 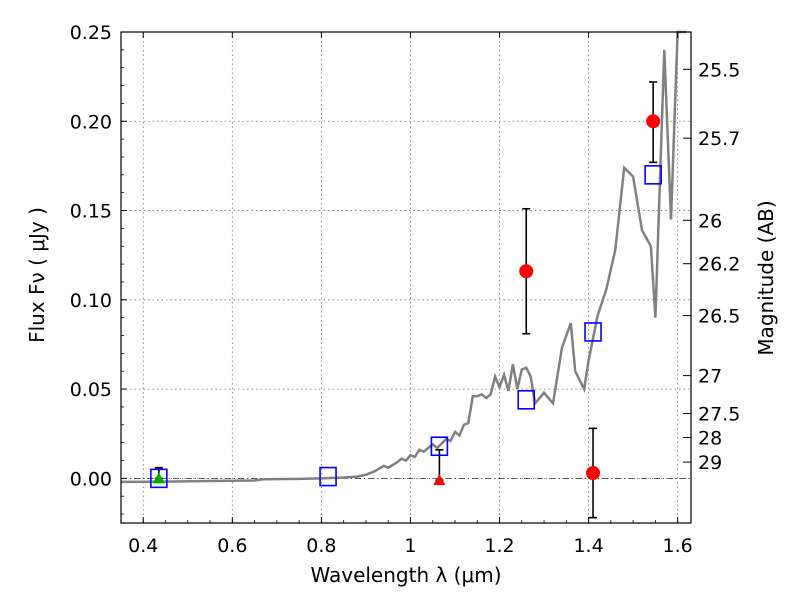 I want to click on x-tick-label: 1.2, so click(x=499, y=546).